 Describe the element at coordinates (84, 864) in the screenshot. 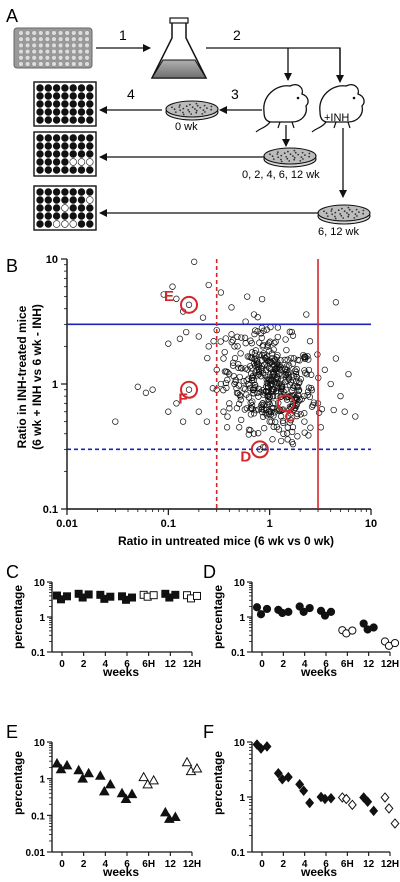

I see `x-tick-label: 2` at that location.